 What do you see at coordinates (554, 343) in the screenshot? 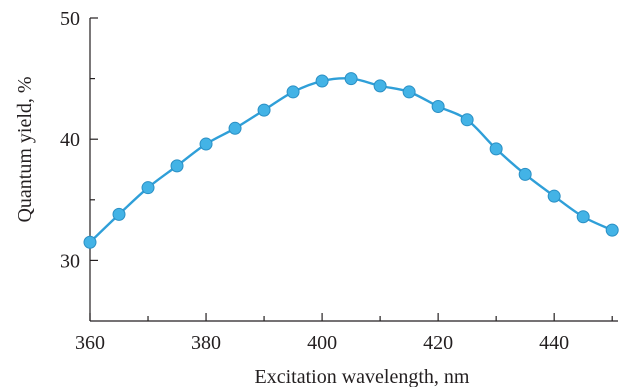
I see `x-tick-label: 440` at bounding box center [554, 343].